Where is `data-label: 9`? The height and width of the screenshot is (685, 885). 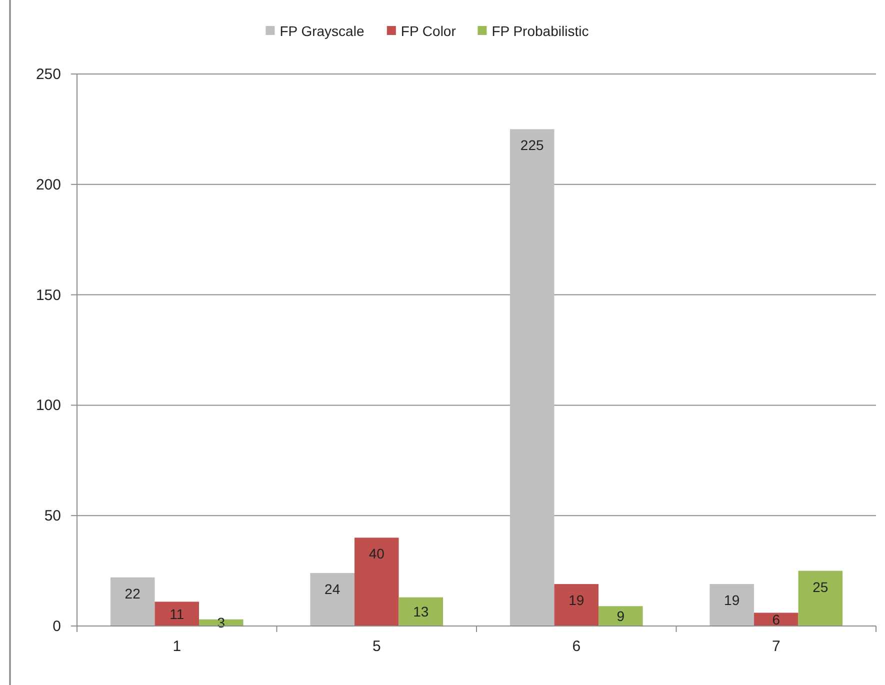
data-label: 9 is located at coordinates (620, 616).